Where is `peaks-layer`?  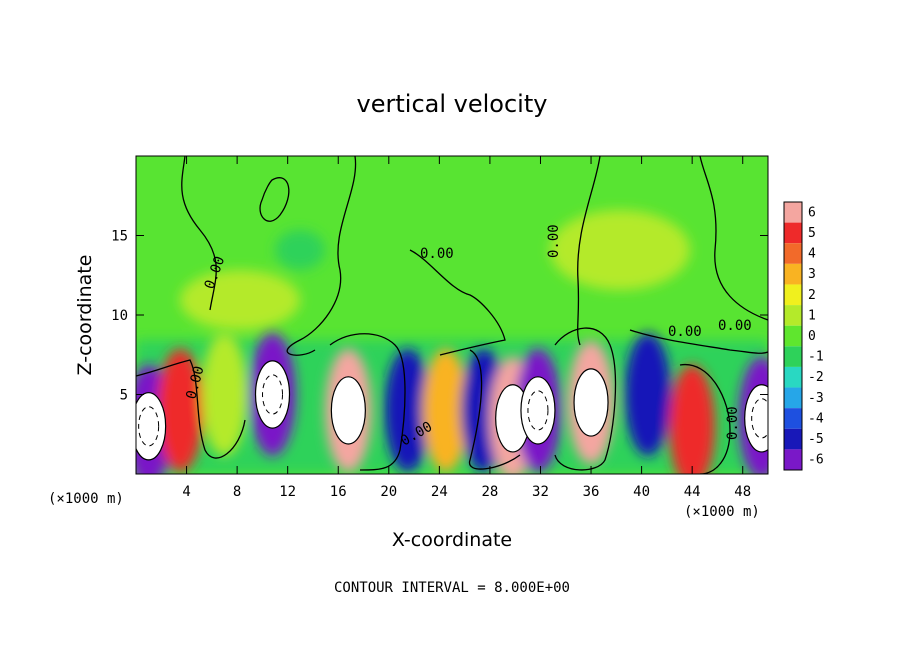 peaks-layer is located at coordinates (452, 410).